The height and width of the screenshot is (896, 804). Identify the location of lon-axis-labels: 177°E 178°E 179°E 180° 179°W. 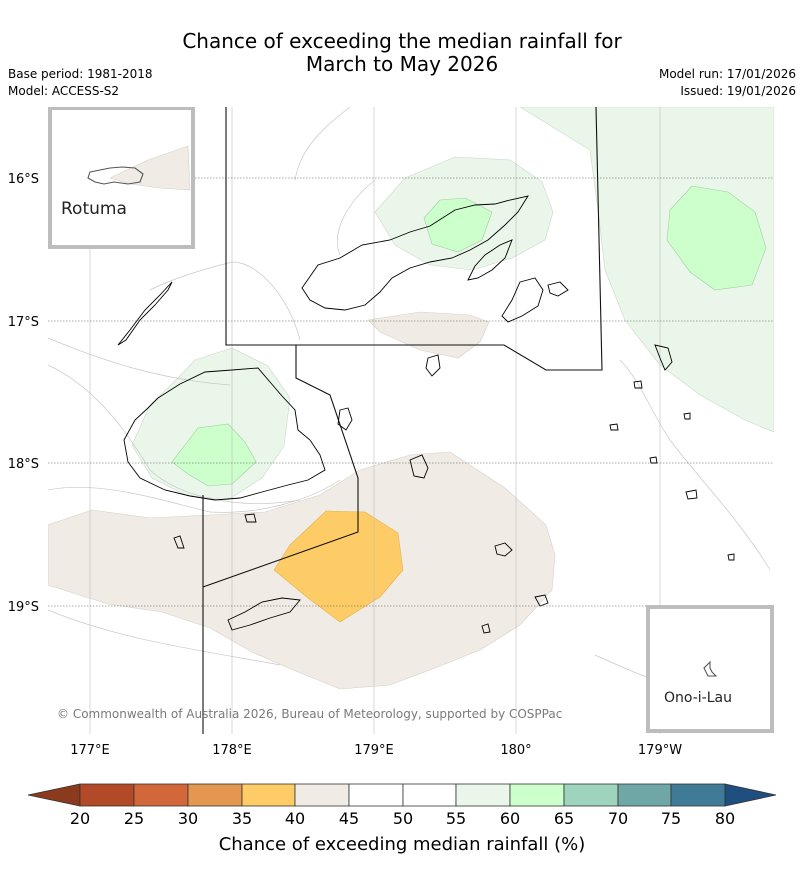
(376, 750).